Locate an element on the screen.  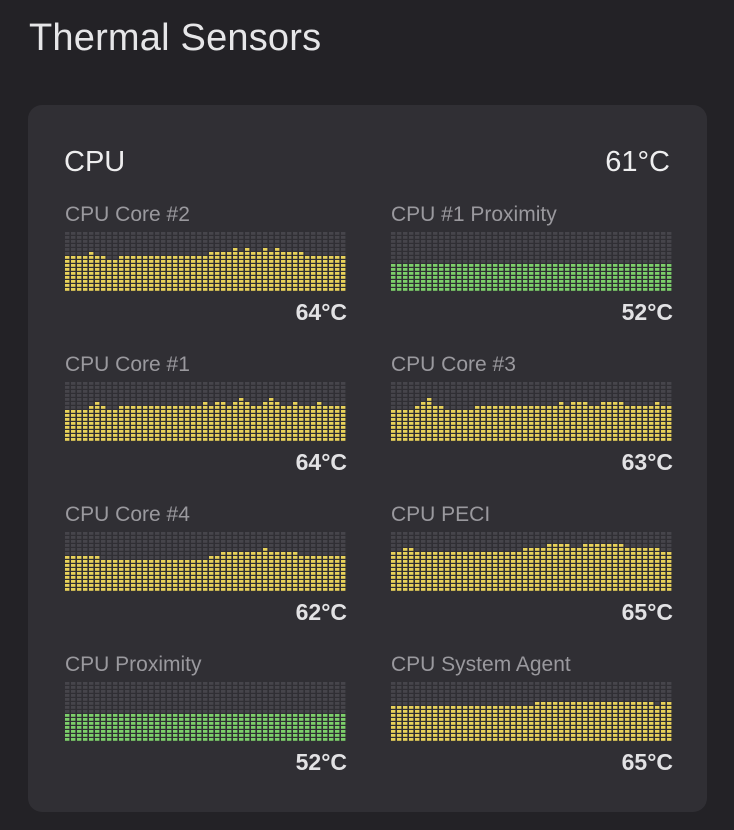
sensor-name: CPU Core #3 is located at coordinates (453, 364).